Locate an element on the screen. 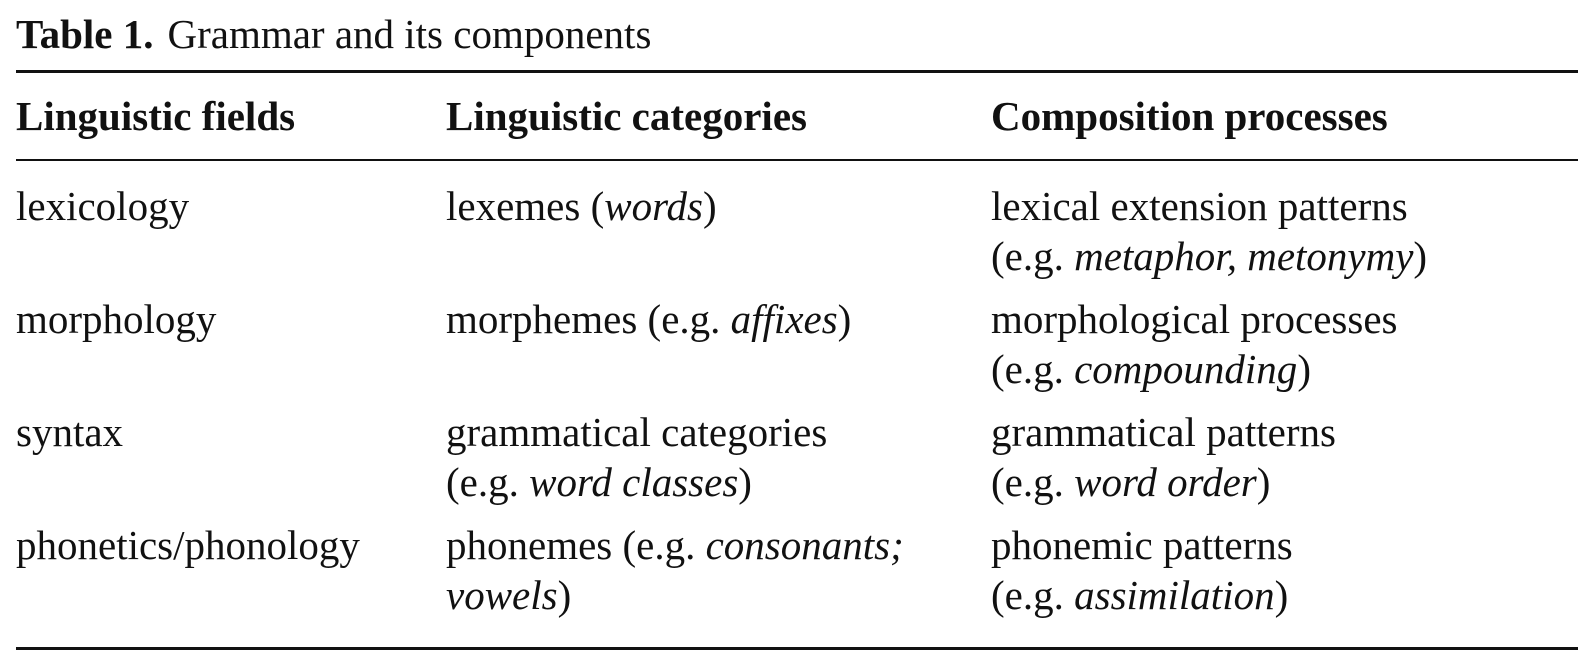  header-linguistic-fields: Linguistic fields is located at coordinates (156, 116).